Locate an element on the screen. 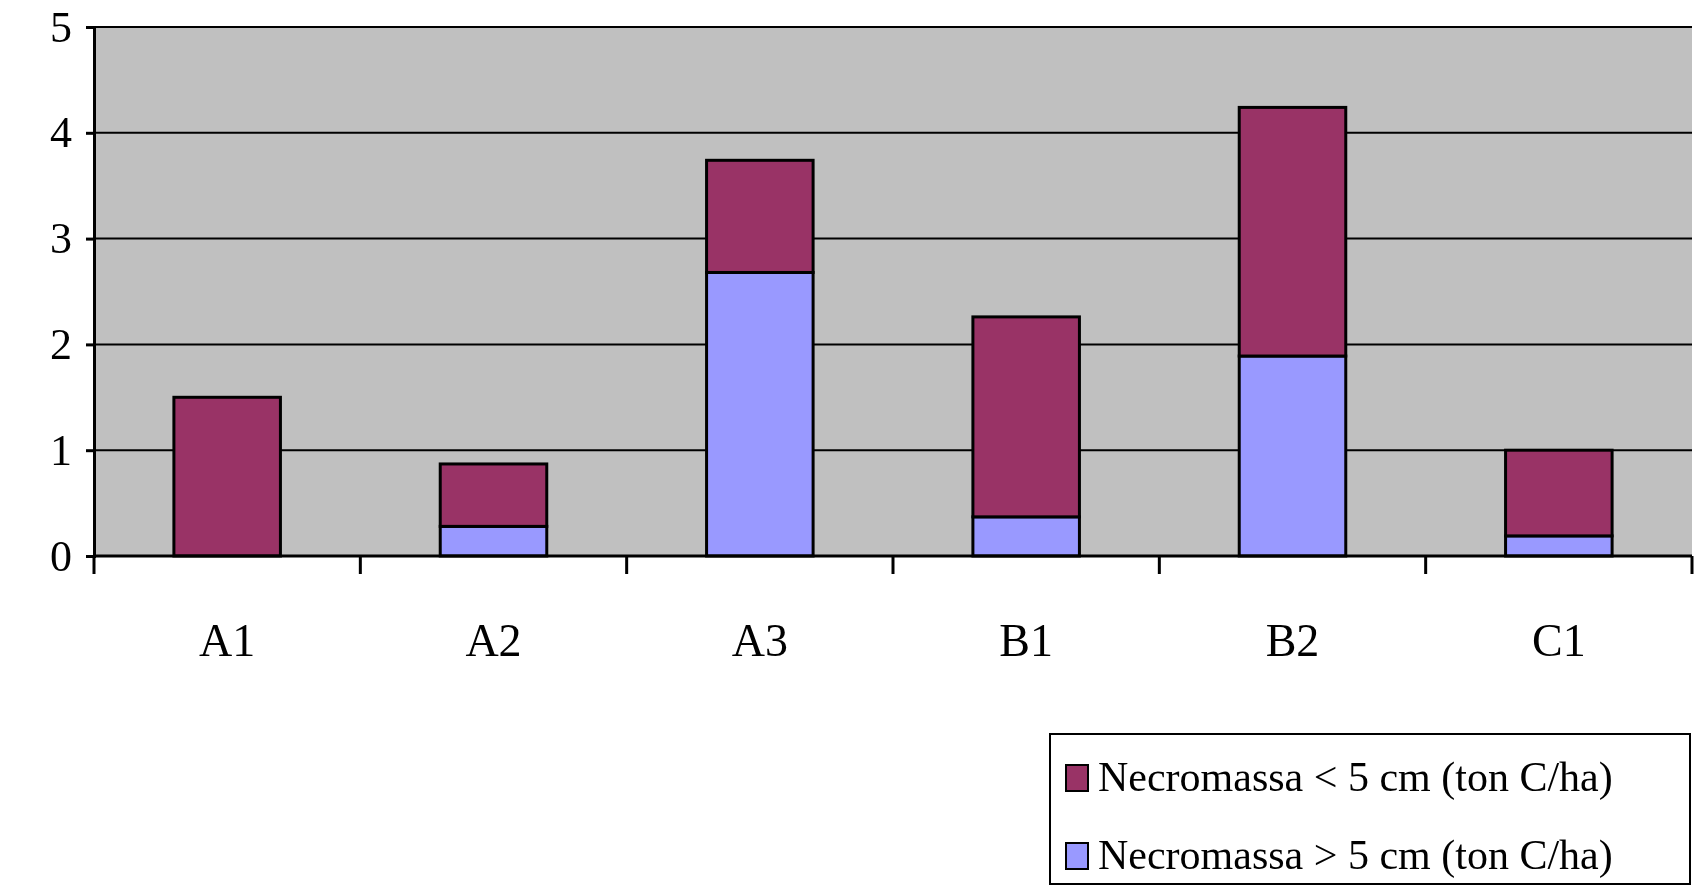  x-tick-label: A2 is located at coordinates (493, 640).